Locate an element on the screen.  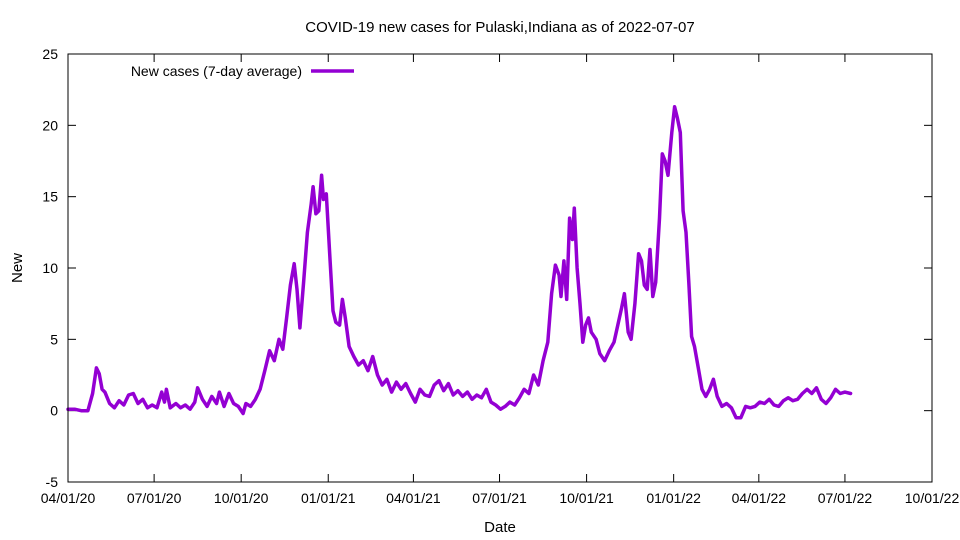
x-tick-label: 10/01/21 is located at coordinates (586, 498).